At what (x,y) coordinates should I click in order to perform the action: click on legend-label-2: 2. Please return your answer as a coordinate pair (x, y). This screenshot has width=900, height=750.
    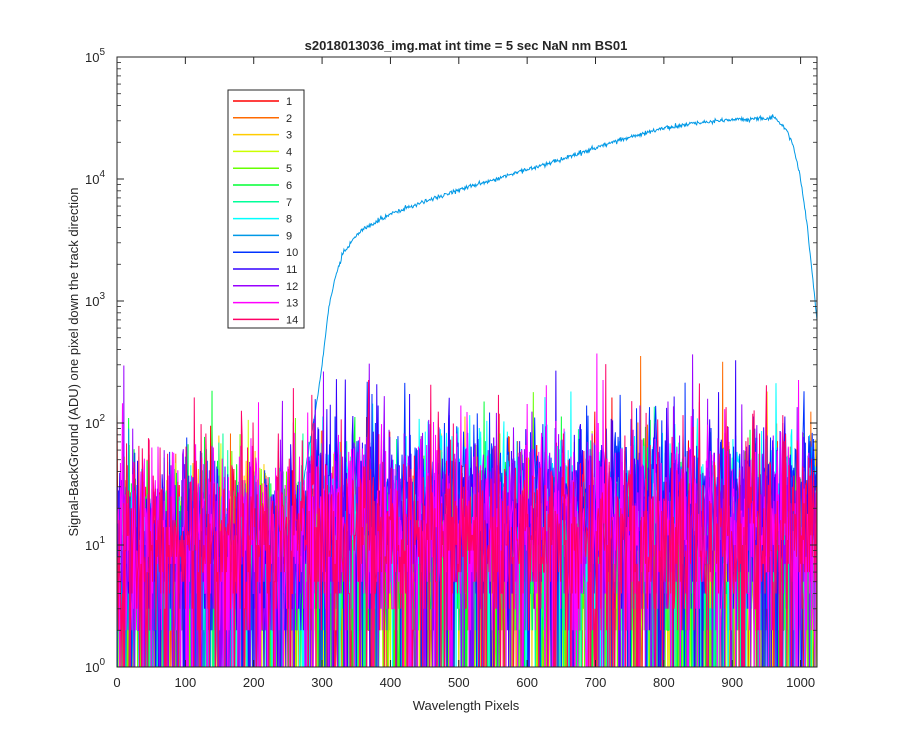
    Looking at the image, I should click on (289, 119).